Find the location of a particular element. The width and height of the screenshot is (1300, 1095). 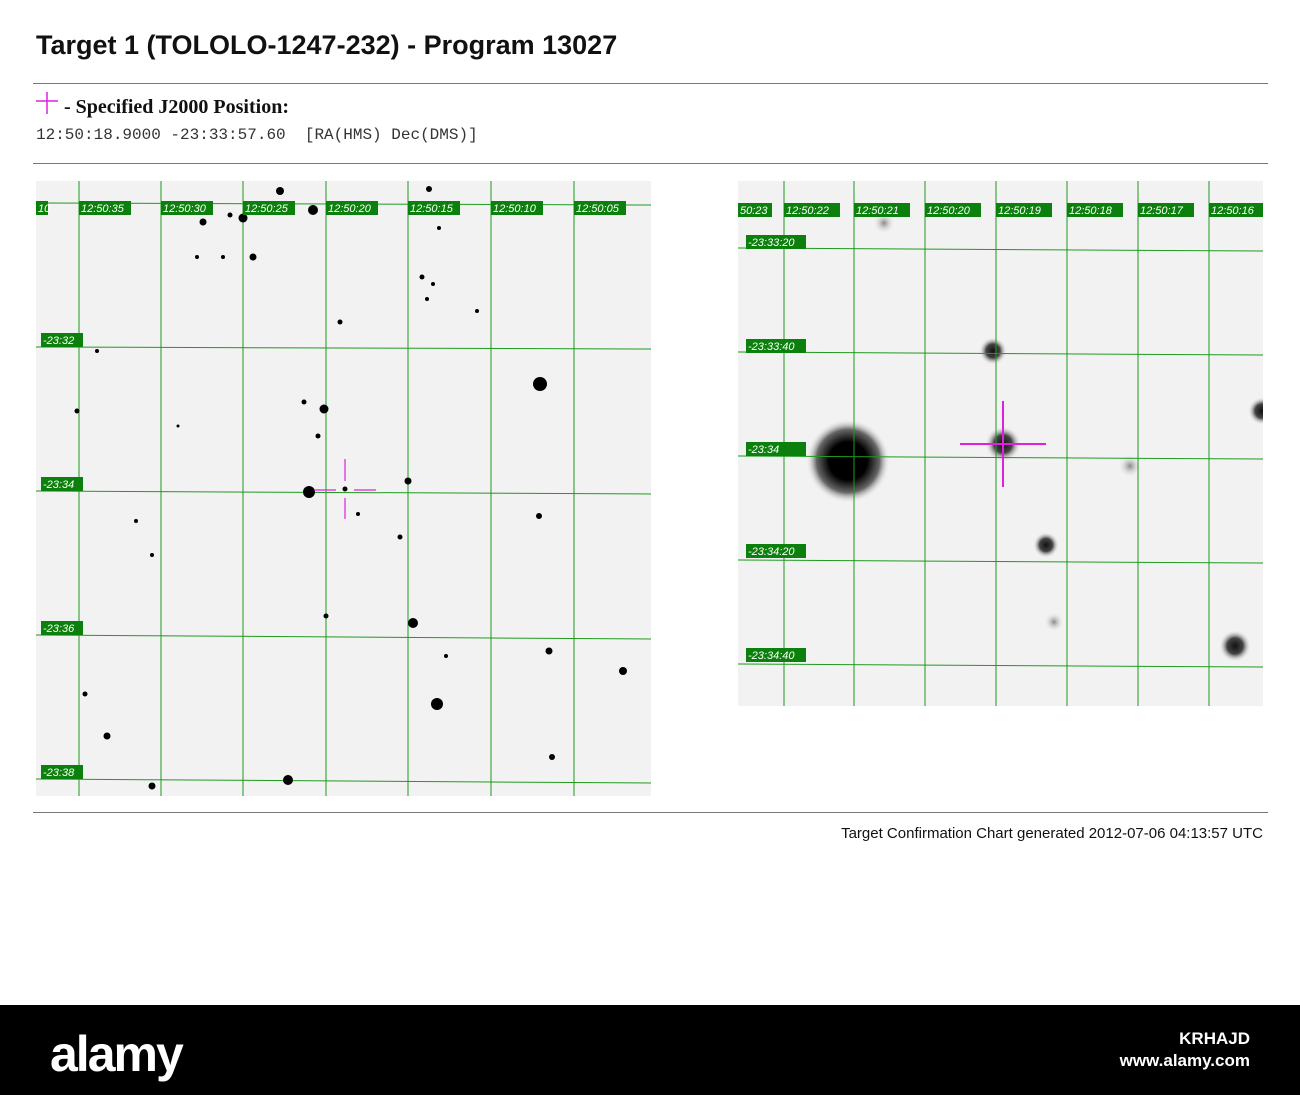

wide-ra-label: 12:50:35 is located at coordinates (105, 208).